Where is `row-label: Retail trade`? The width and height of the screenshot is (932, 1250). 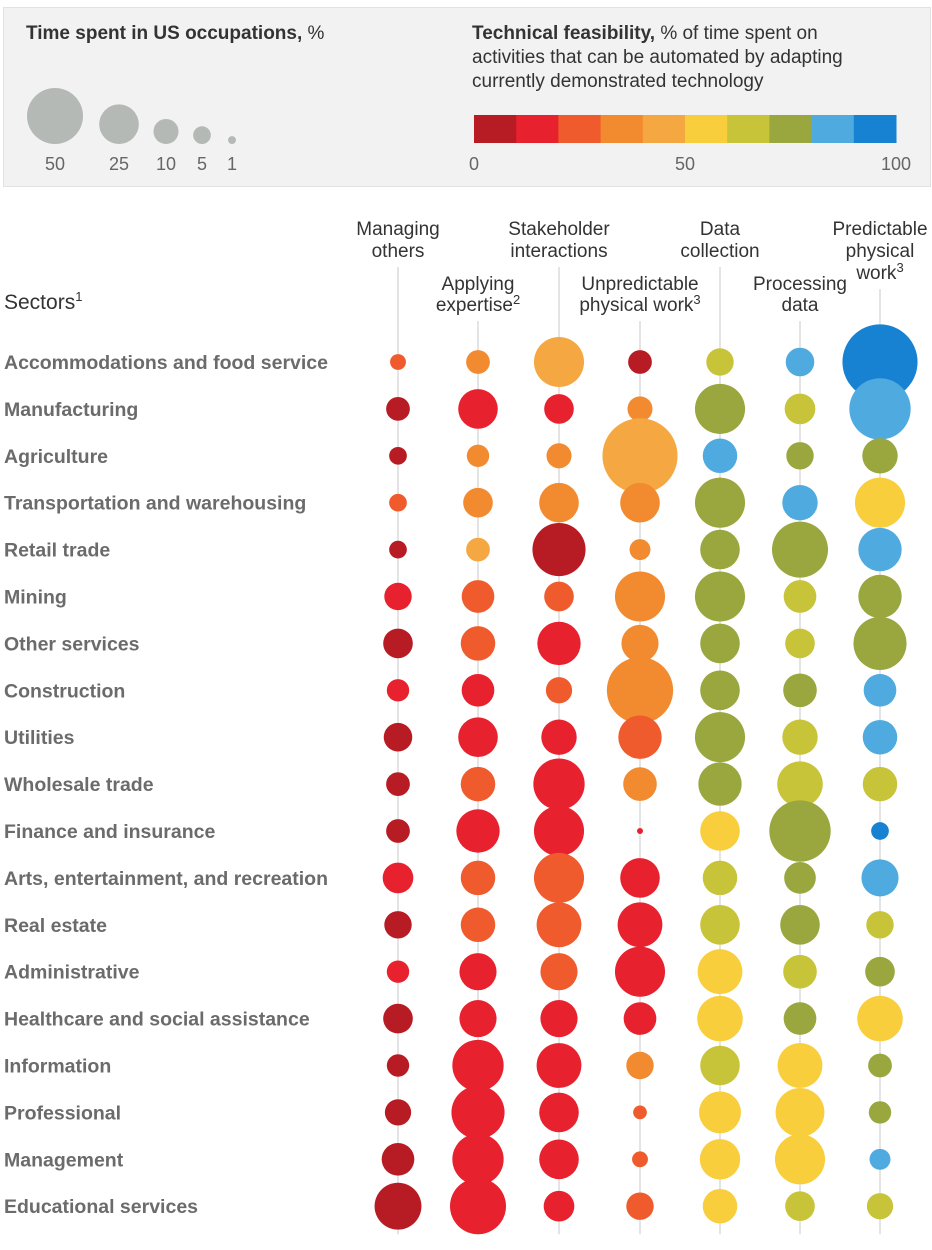 row-label: Retail trade is located at coordinates (57, 551).